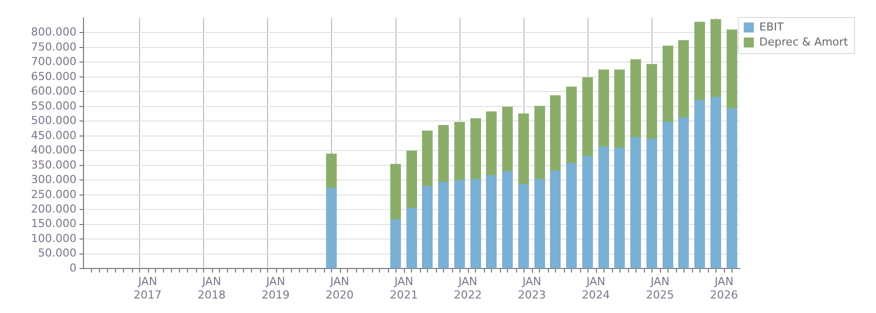 The height and width of the screenshot is (313, 876). Describe the element at coordinates (212, 288) in the screenshot. I see `x-tick-label: JAN 2018` at that location.